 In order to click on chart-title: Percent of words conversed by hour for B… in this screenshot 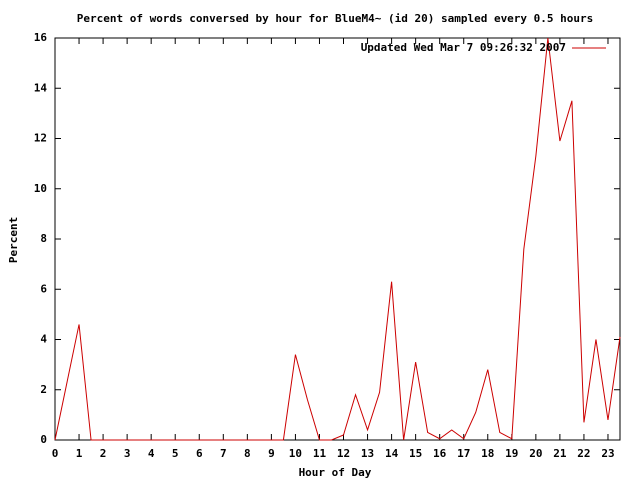, I will do `click(335, 18)`.